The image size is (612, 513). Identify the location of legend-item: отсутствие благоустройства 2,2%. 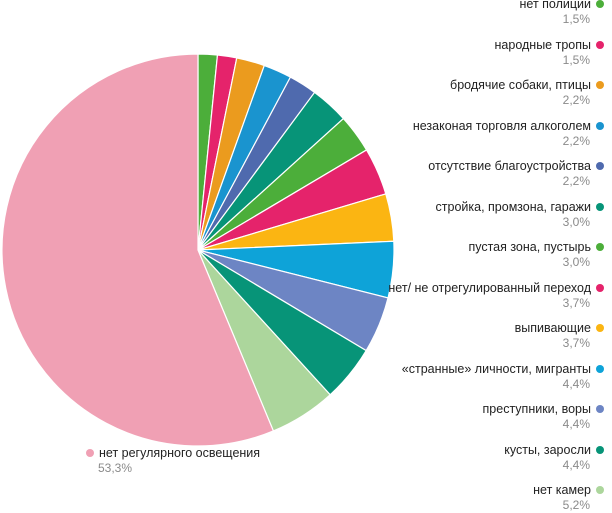
(474, 174).